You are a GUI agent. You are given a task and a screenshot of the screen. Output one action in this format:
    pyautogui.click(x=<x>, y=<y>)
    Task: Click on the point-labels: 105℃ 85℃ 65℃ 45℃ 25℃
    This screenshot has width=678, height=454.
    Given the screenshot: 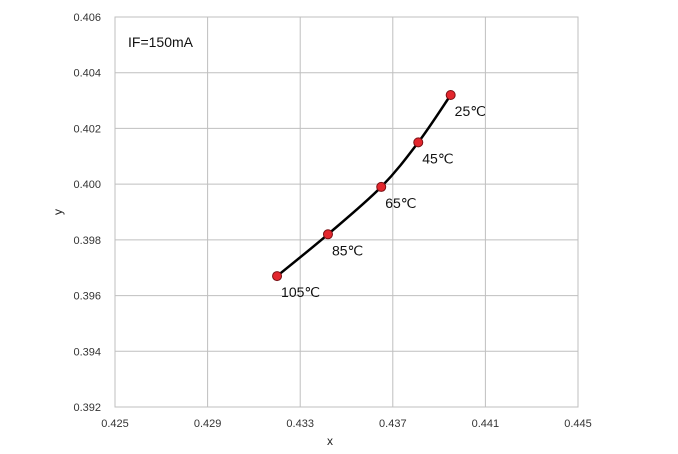 What is the action you would take?
    pyautogui.click(x=383, y=201)
    